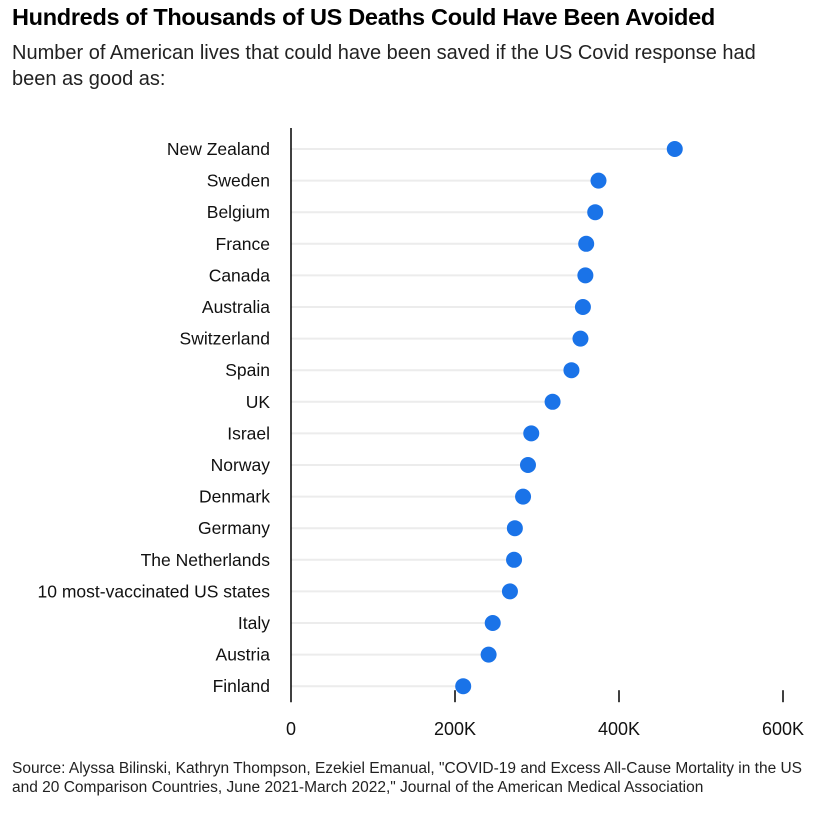 Image resolution: width=840 pixels, height=825 pixels. Describe the element at coordinates (238, 212) in the screenshot. I see `category-label: Belgium` at that location.